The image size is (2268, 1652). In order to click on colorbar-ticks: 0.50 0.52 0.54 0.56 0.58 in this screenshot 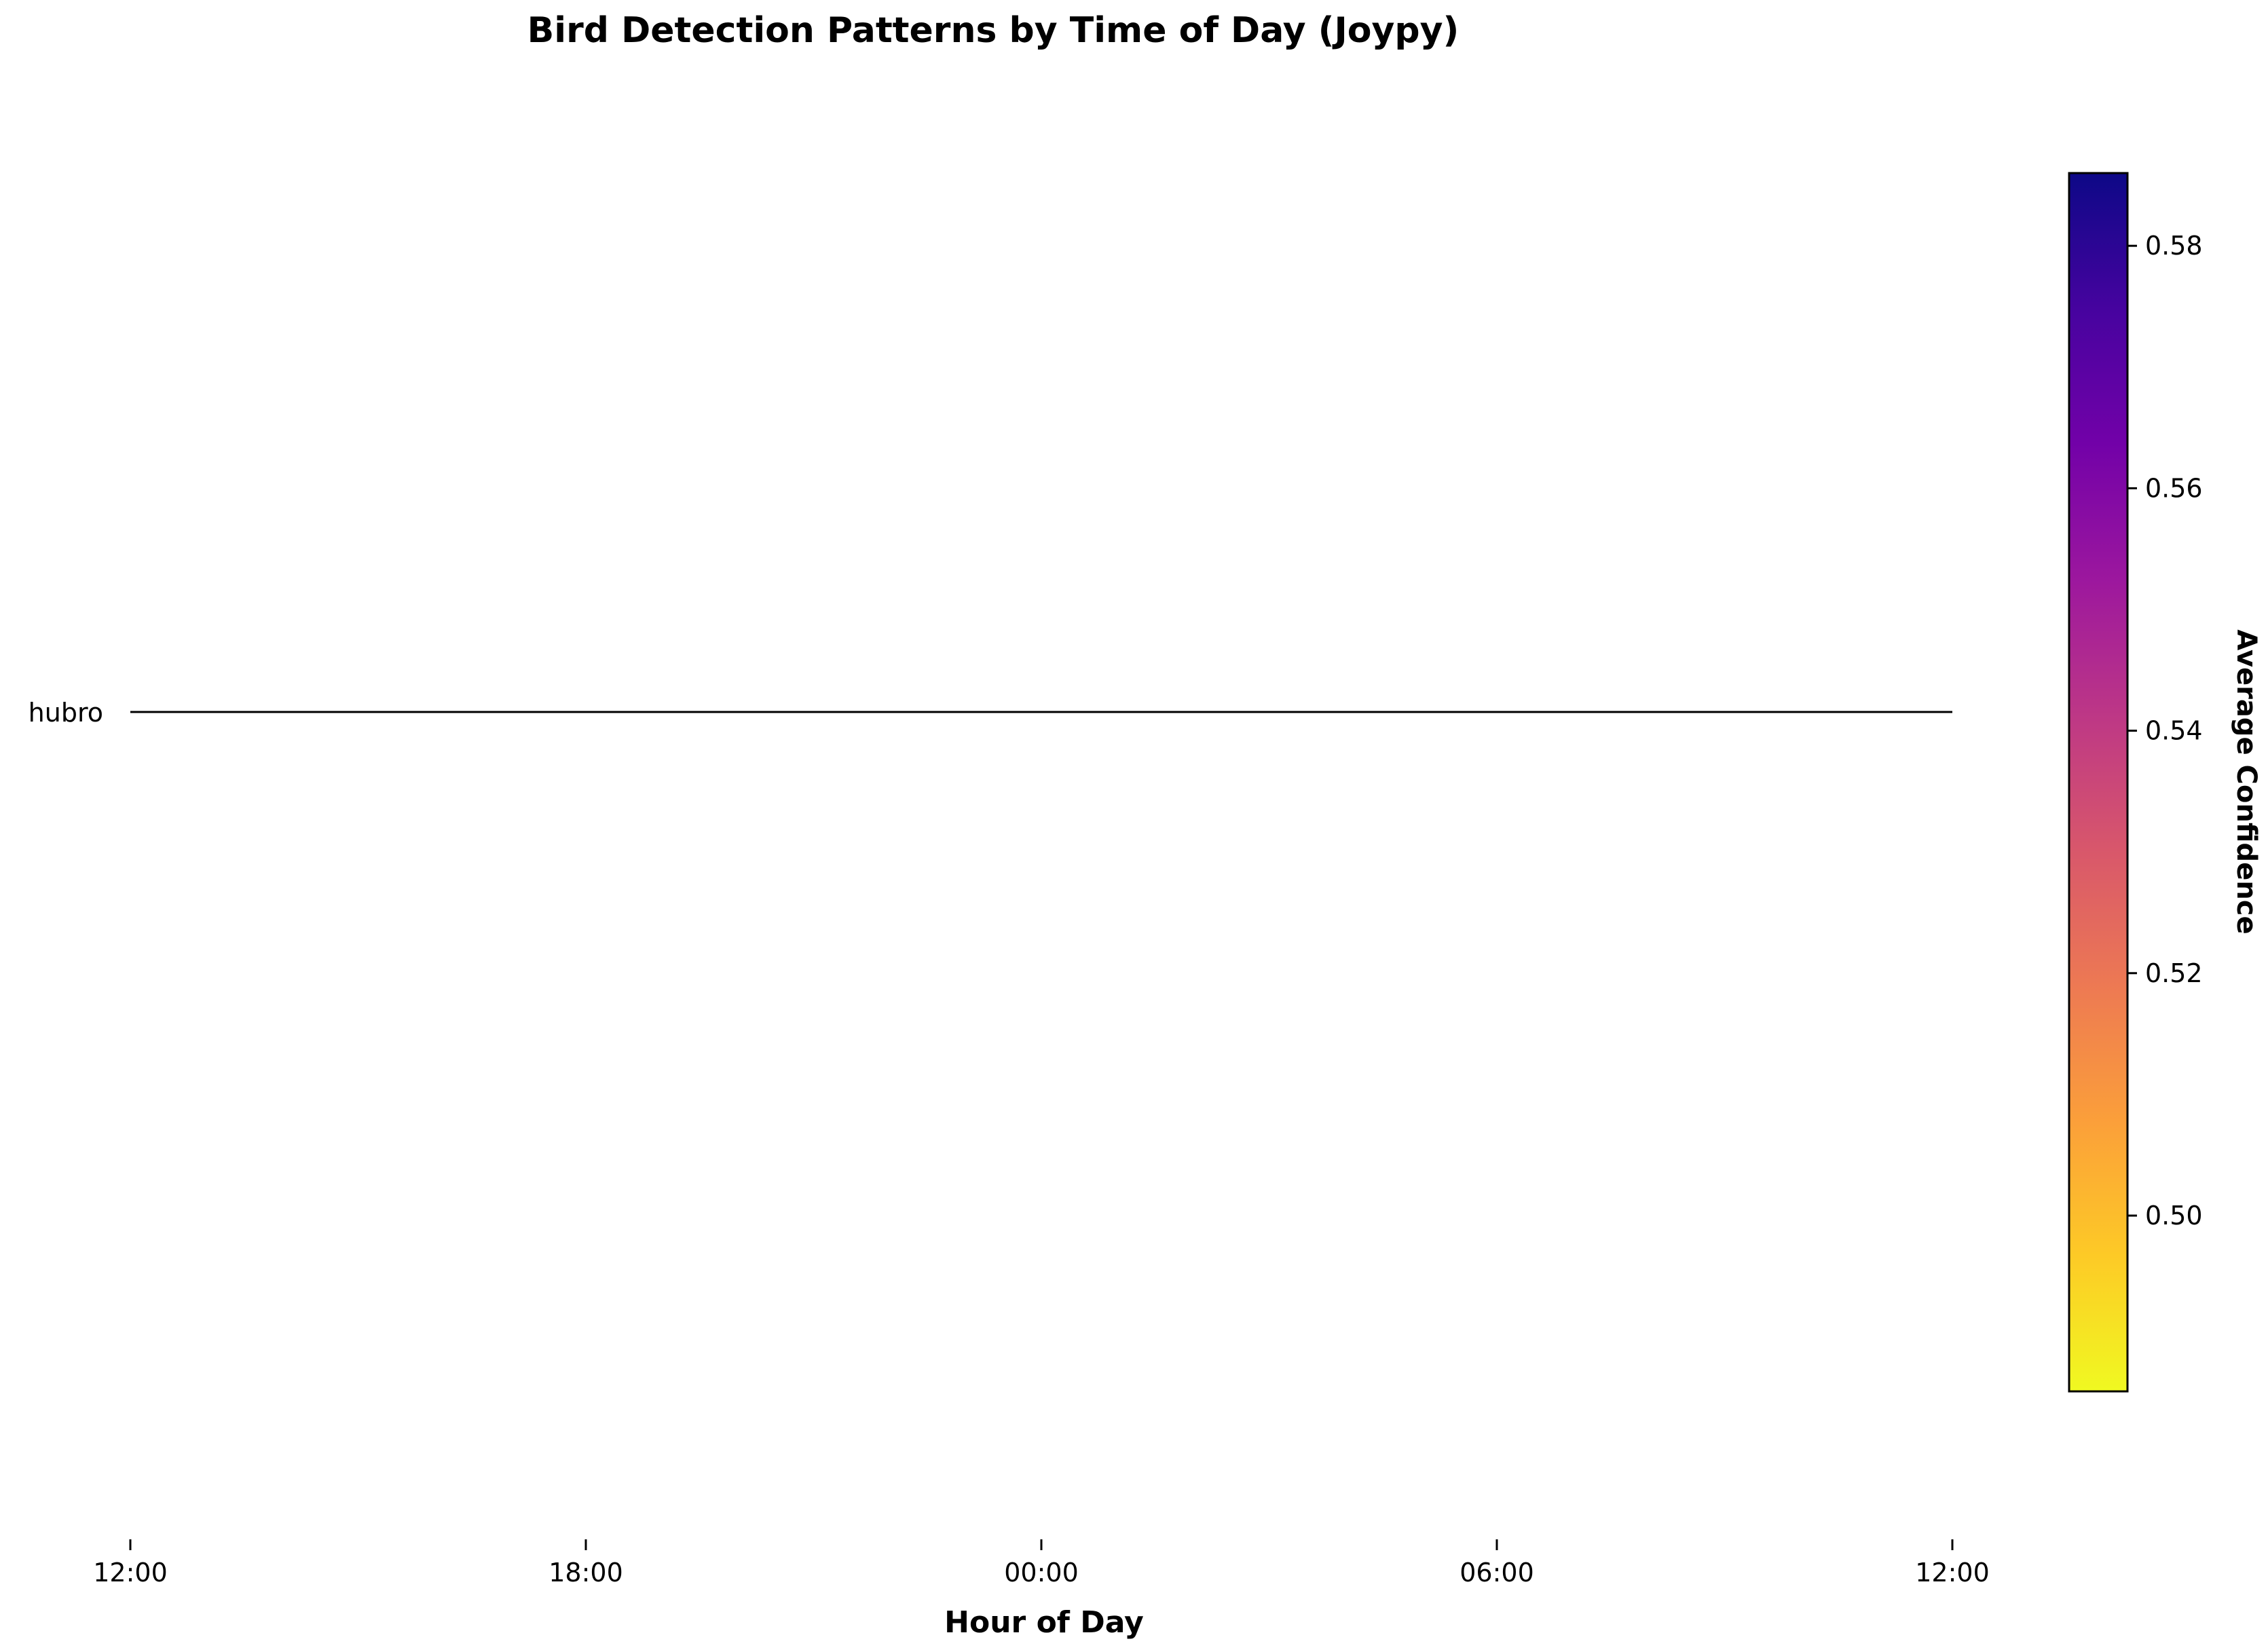, I will do `click(2165, 731)`.